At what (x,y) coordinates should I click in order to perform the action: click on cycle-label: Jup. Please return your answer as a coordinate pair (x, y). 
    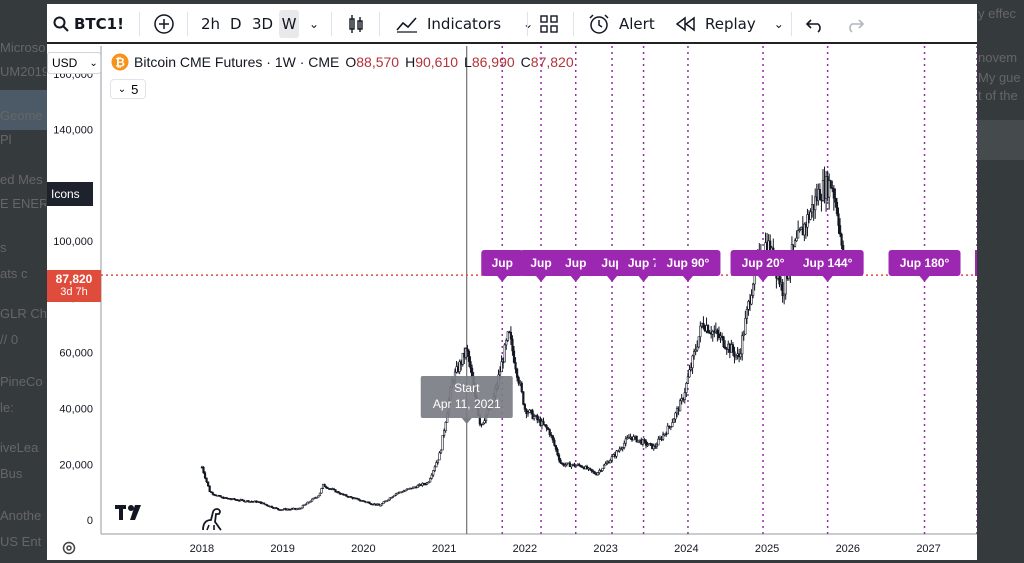
    Looking at the image, I should click on (541, 266).